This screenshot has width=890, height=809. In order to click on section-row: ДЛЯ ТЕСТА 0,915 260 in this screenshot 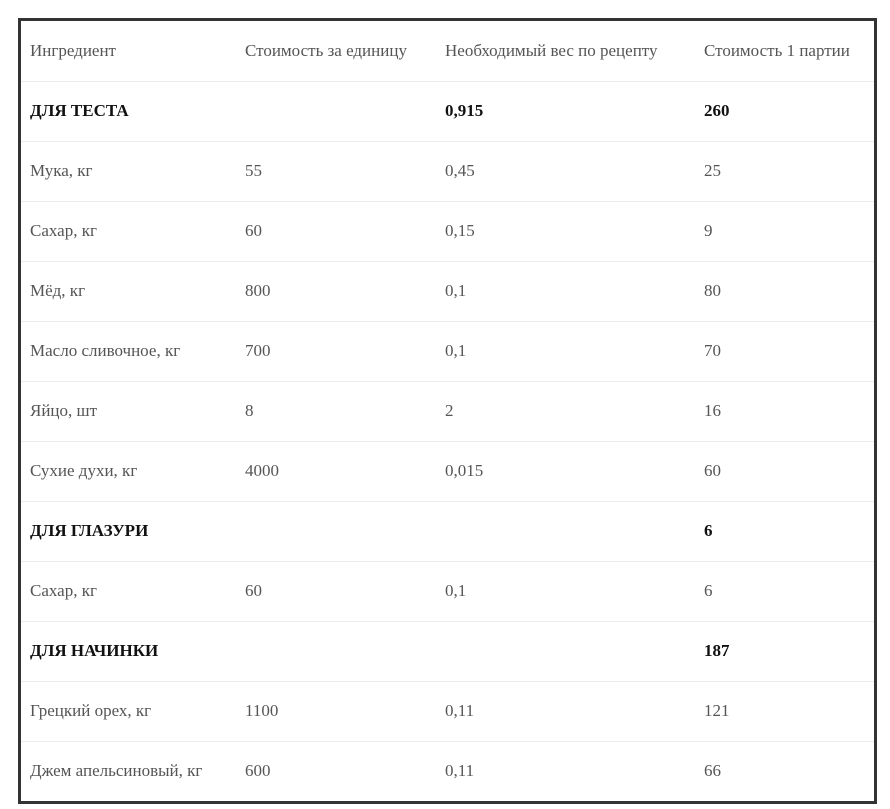, I will do `click(447, 111)`.